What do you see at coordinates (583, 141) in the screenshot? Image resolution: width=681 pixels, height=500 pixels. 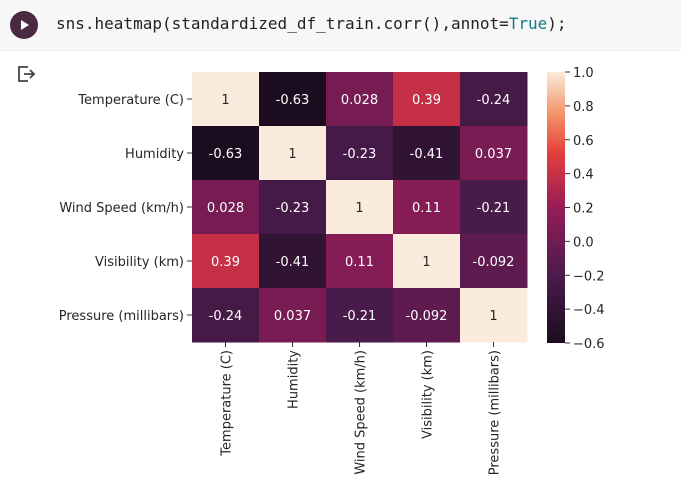 I see `colorbar-tick-label: 0.6` at bounding box center [583, 141].